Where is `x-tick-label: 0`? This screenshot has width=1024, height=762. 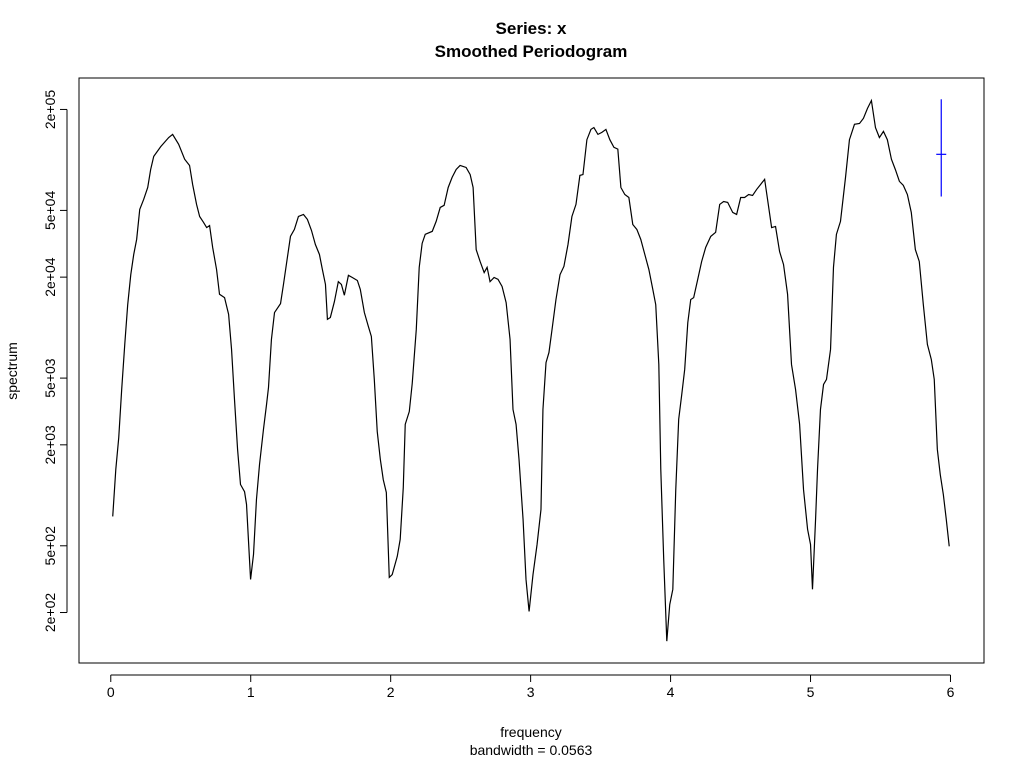
x-tick-label: 0 is located at coordinates (111, 692).